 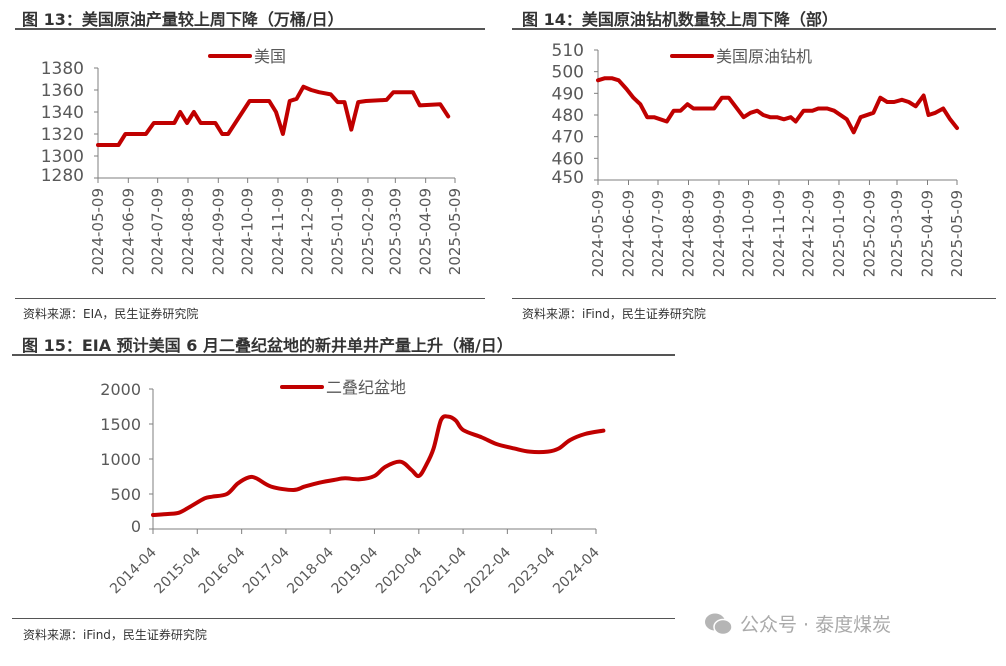 What do you see at coordinates (343, 355) in the screenshot?
I see `chart-15-title-rule` at bounding box center [343, 355].